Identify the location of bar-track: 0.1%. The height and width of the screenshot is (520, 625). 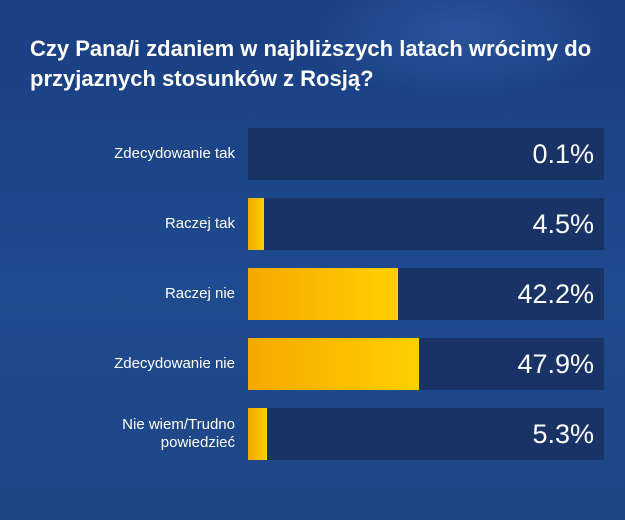
(426, 154).